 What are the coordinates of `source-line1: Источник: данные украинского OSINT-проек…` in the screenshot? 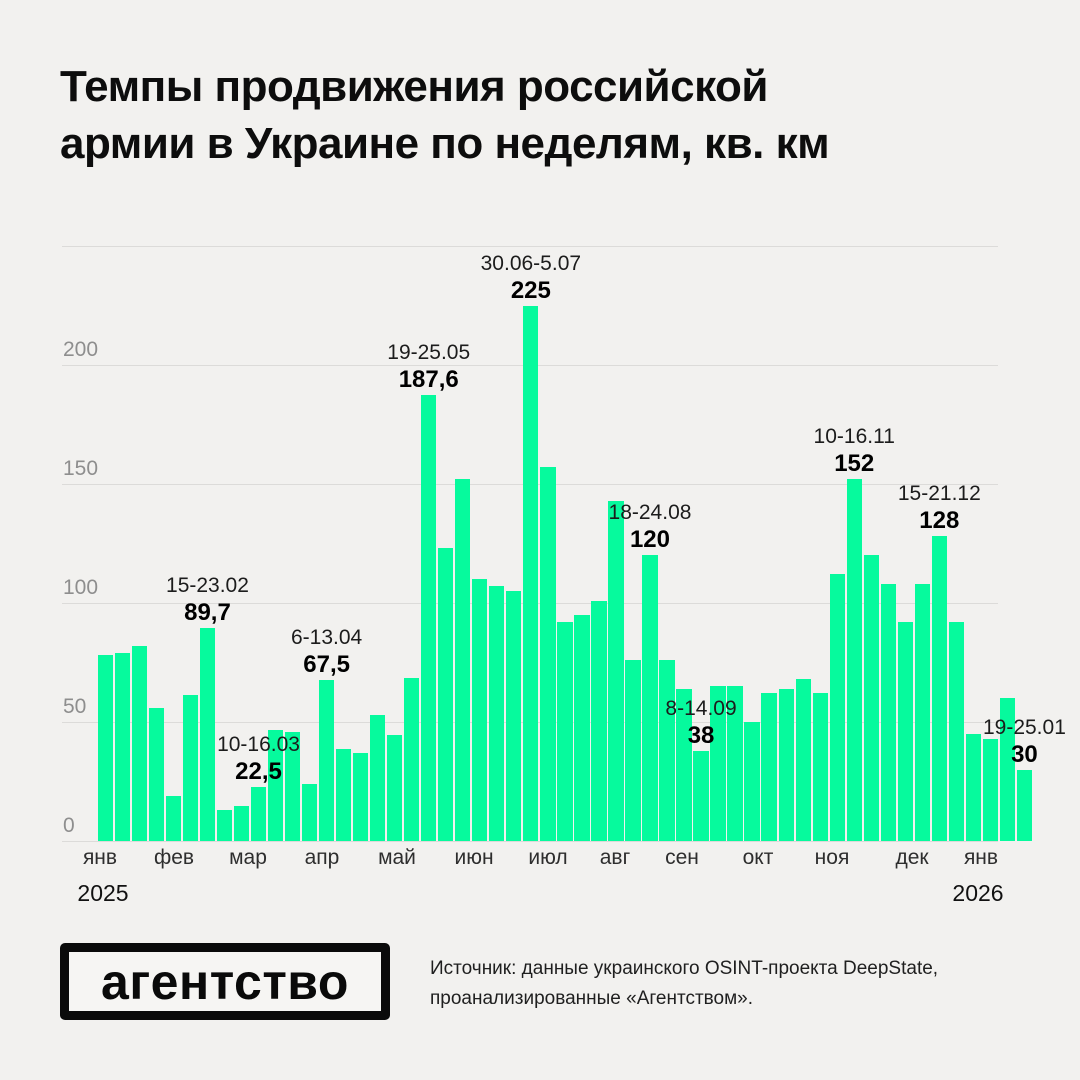 It's located at (684, 968).